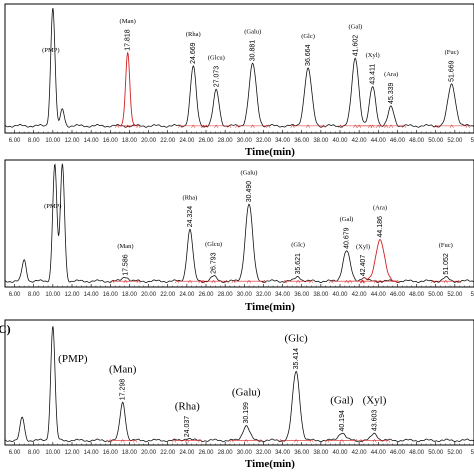 This screenshot has height=474, width=474. Describe the element at coordinates (472, 141) in the screenshot. I see `x-tick-label: 54` at that location.